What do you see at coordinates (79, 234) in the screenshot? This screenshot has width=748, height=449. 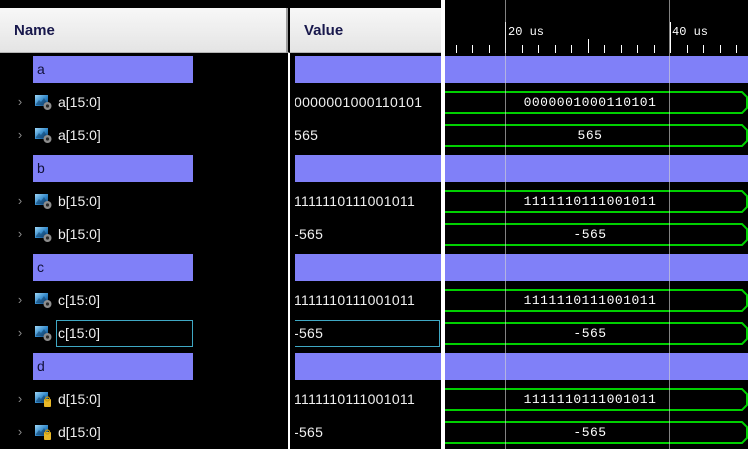 I see `signal-name-label: b[15:0]` at bounding box center [79, 234].